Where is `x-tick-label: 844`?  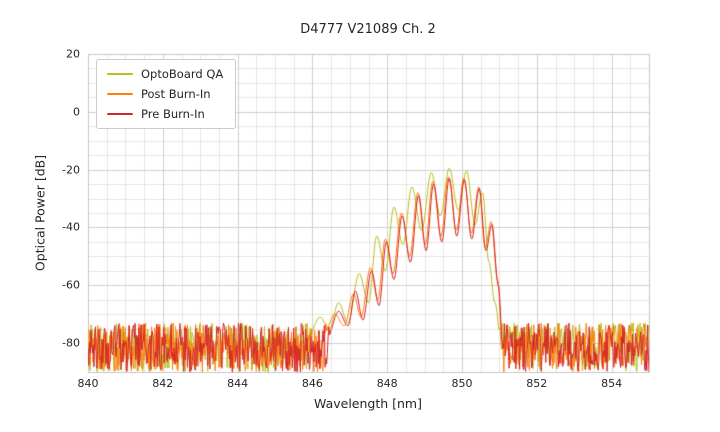 x-tick-label: 844 is located at coordinates (238, 383).